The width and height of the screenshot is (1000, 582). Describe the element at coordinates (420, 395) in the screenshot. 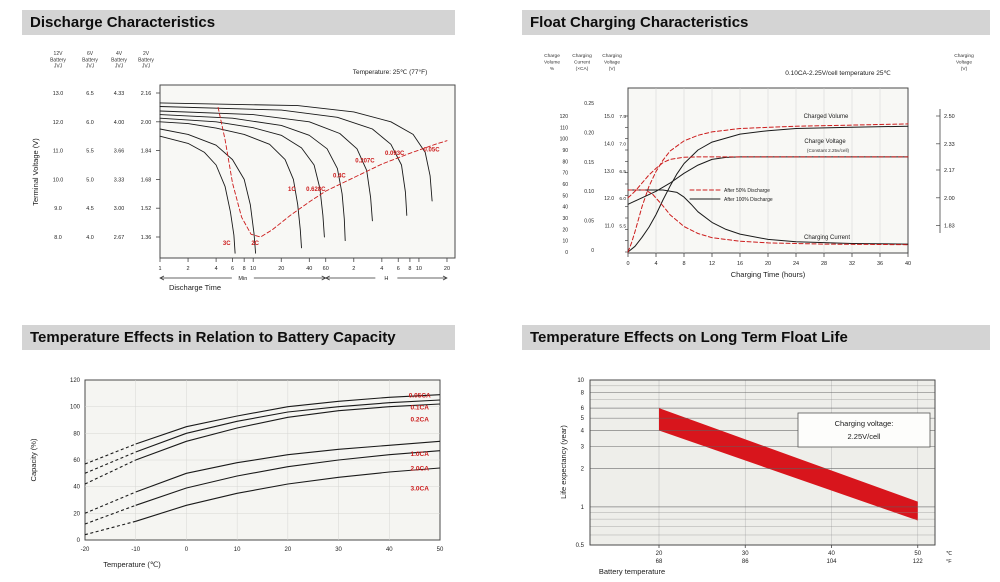

I see `curve-label: 0.05CA` at that location.